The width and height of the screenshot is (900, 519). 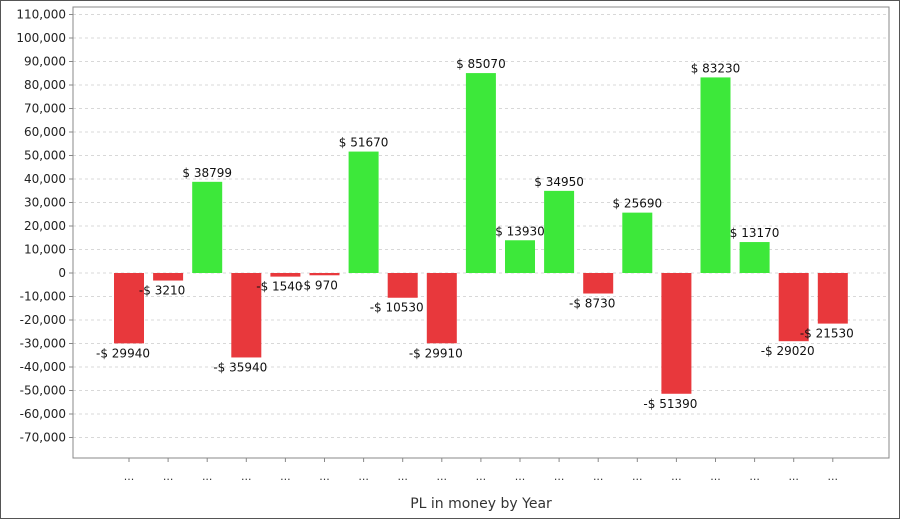 What do you see at coordinates (43, 438) in the screenshot?
I see `y-tick-label: -70,000` at bounding box center [43, 438].